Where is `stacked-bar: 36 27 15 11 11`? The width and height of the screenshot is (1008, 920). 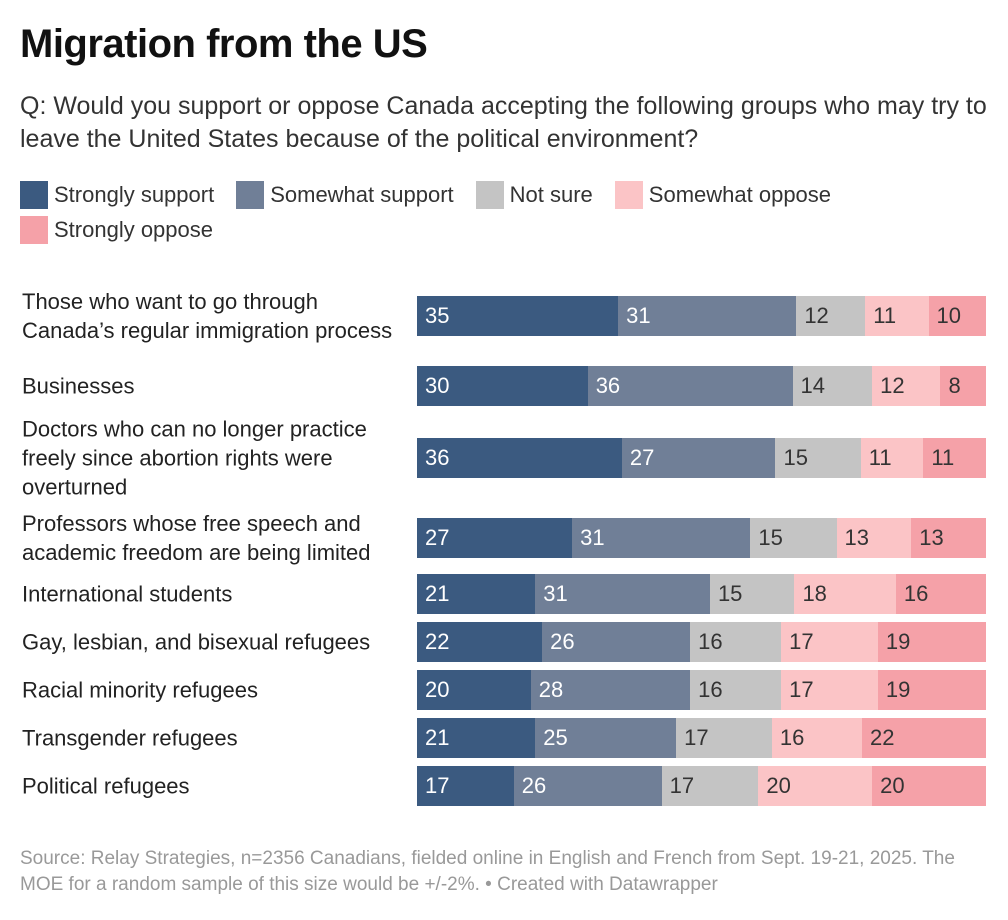
stacked-bar: 36 27 15 11 11 is located at coordinates (701, 458).